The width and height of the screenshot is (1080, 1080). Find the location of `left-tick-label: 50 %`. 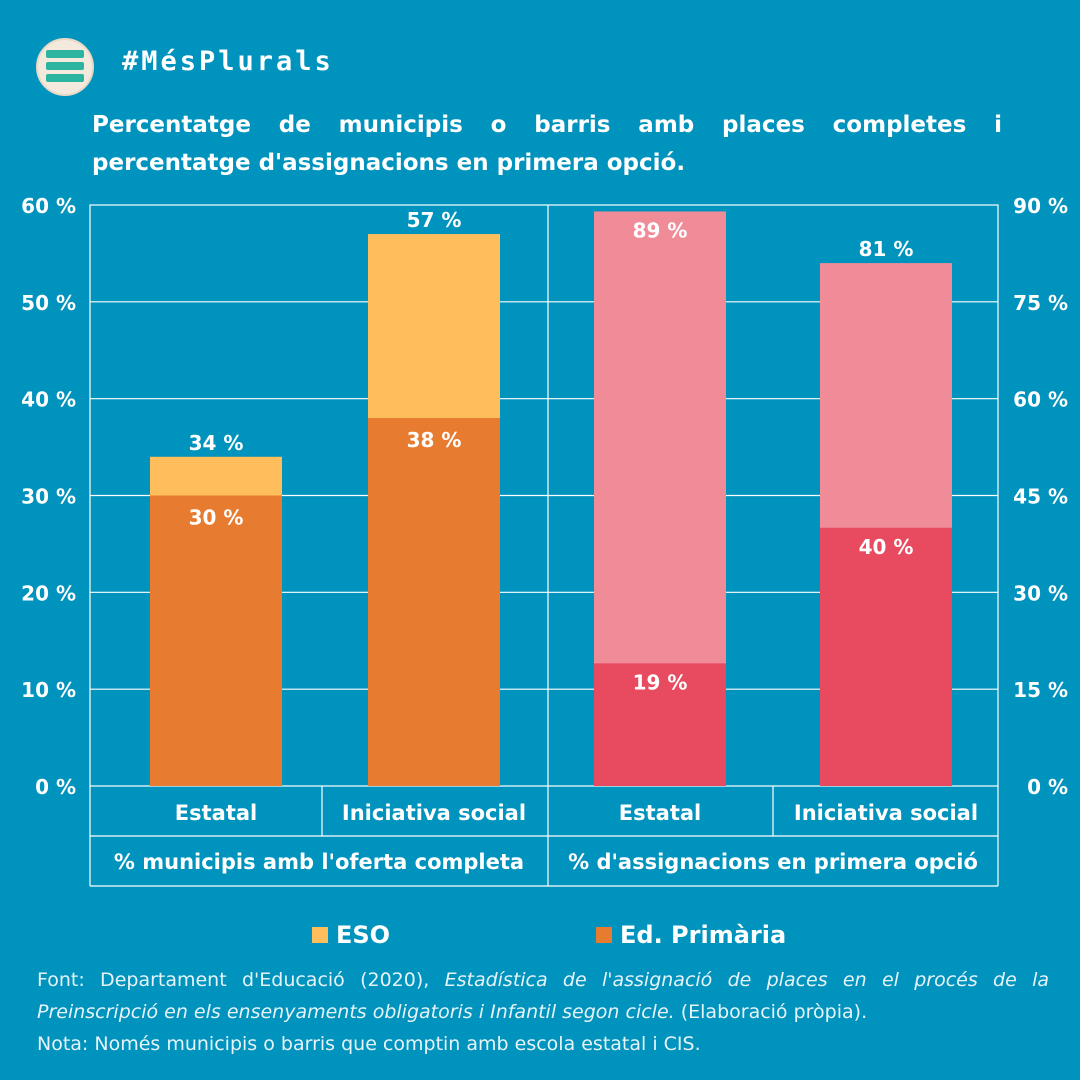

left-tick-label: 50 % is located at coordinates (48, 303).